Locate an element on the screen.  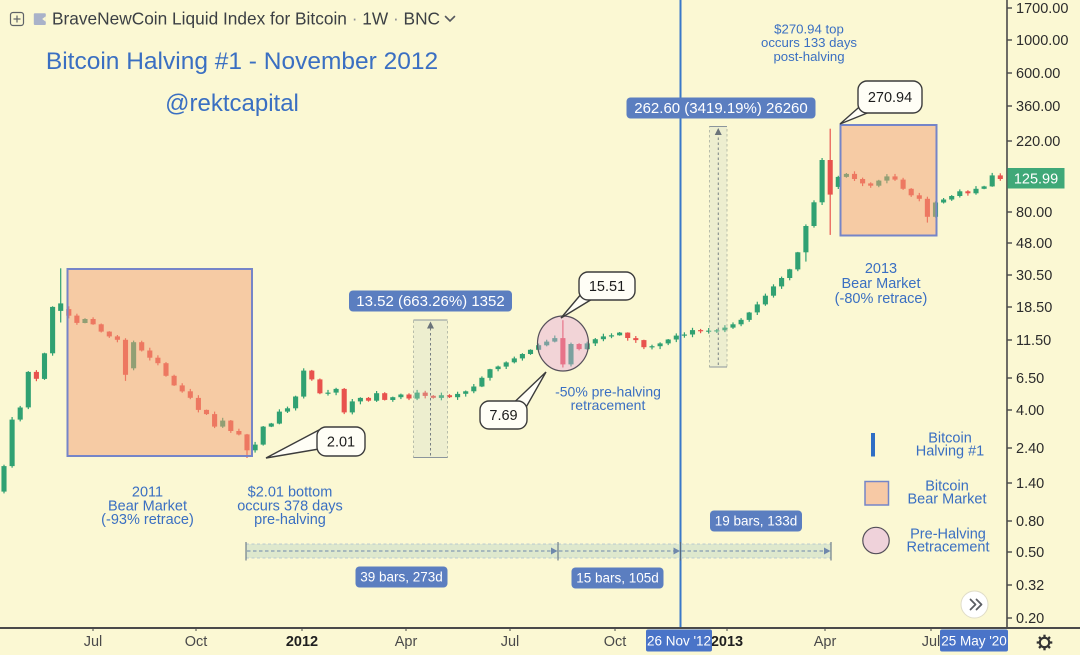
svg-text: 7.69 is located at coordinates (503, 416).